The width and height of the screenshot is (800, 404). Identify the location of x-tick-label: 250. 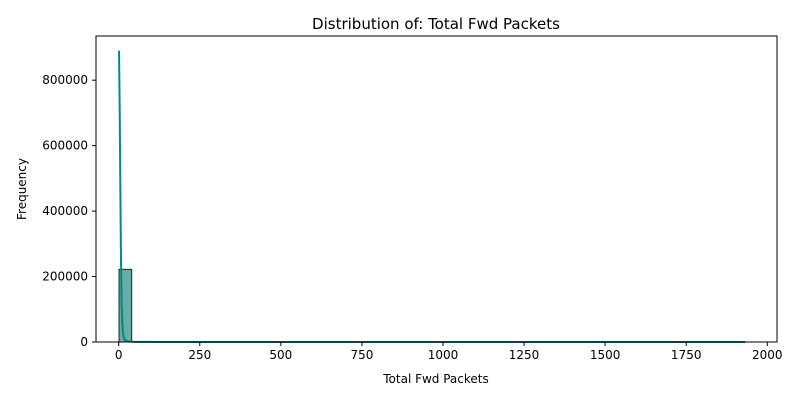
(199, 355).